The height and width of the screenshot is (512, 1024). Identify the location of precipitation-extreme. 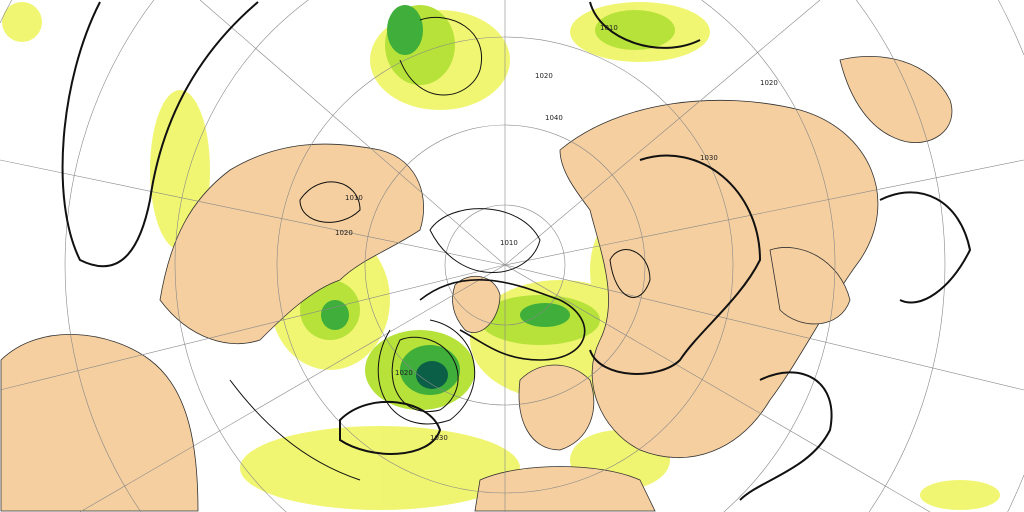
(432, 375).